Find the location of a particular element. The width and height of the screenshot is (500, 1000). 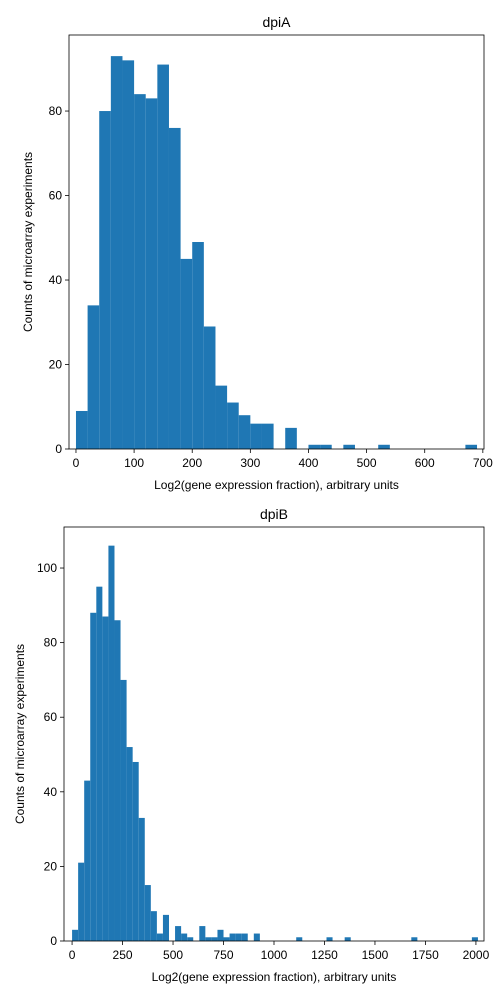

x-tick-label: 2000 is located at coordinates (476, 955).